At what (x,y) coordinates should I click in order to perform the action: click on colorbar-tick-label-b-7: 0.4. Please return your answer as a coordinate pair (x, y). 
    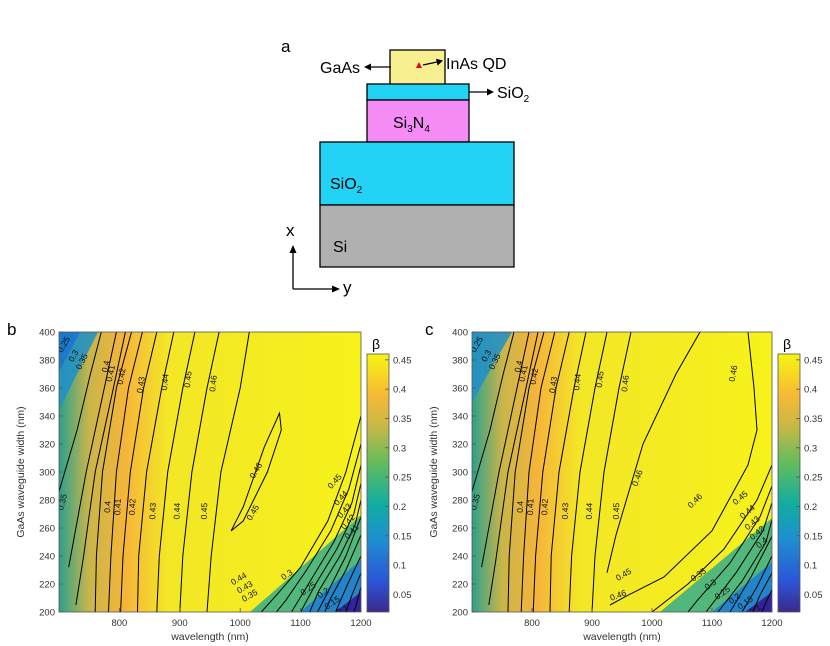
    Looking at the image, I should click on (399, 390).